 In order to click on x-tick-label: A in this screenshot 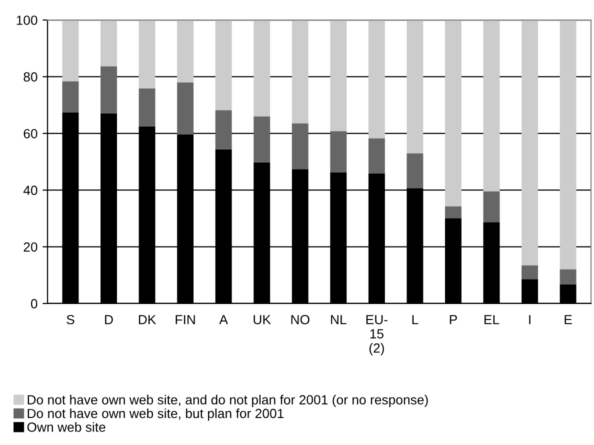, I will do `click(223, 319)`.